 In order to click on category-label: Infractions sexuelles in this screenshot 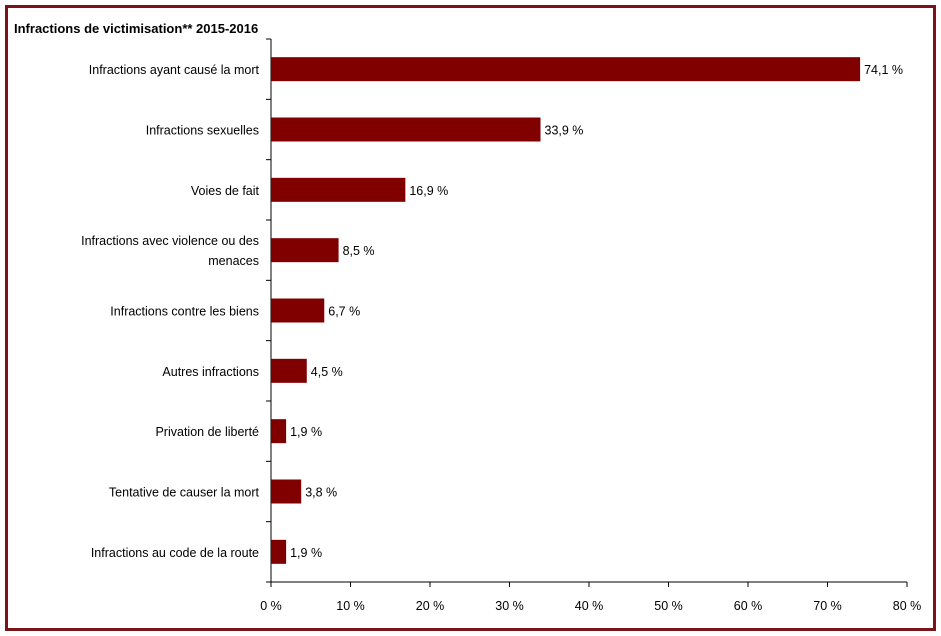, I will do `click(202, 131)`.